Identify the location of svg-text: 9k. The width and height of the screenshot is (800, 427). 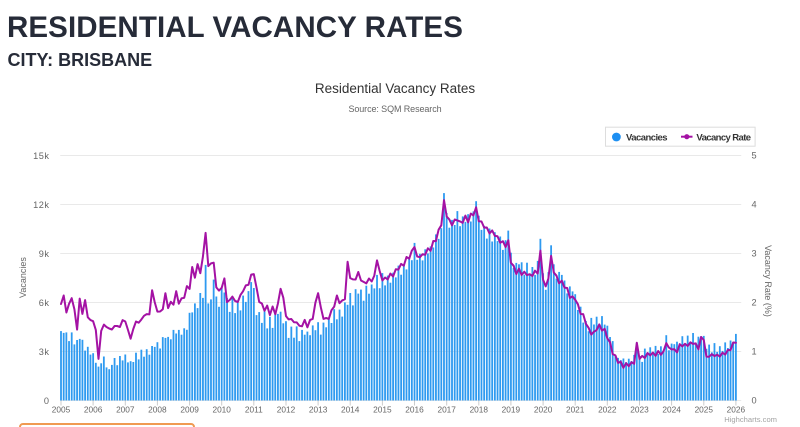
(44, 254).